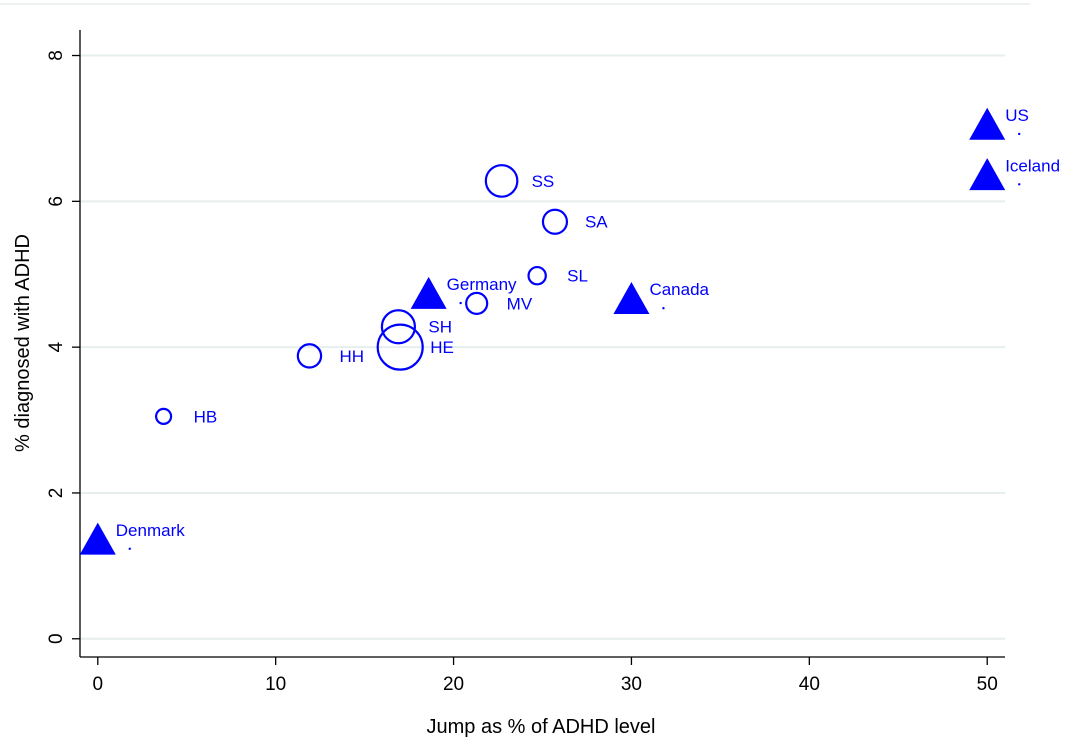  Describe the element at coordinates (545, 676) in the screenshot. I see `x-axis-ticks: 0 10 20 30 40 50` at that location.